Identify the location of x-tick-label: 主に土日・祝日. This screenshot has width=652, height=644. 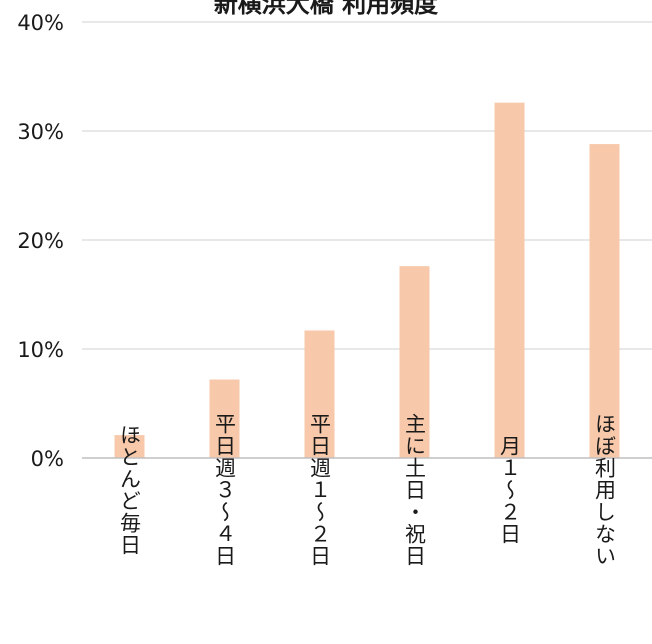
(415, 490).